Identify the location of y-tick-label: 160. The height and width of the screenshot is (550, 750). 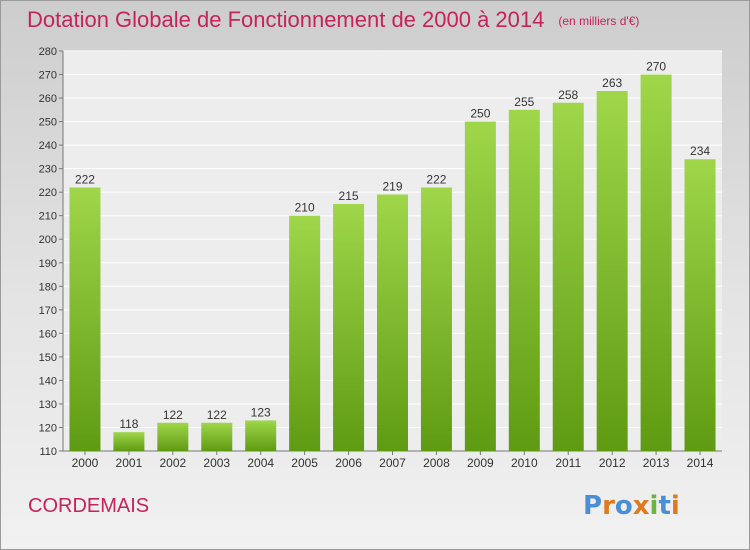
(48, 334).